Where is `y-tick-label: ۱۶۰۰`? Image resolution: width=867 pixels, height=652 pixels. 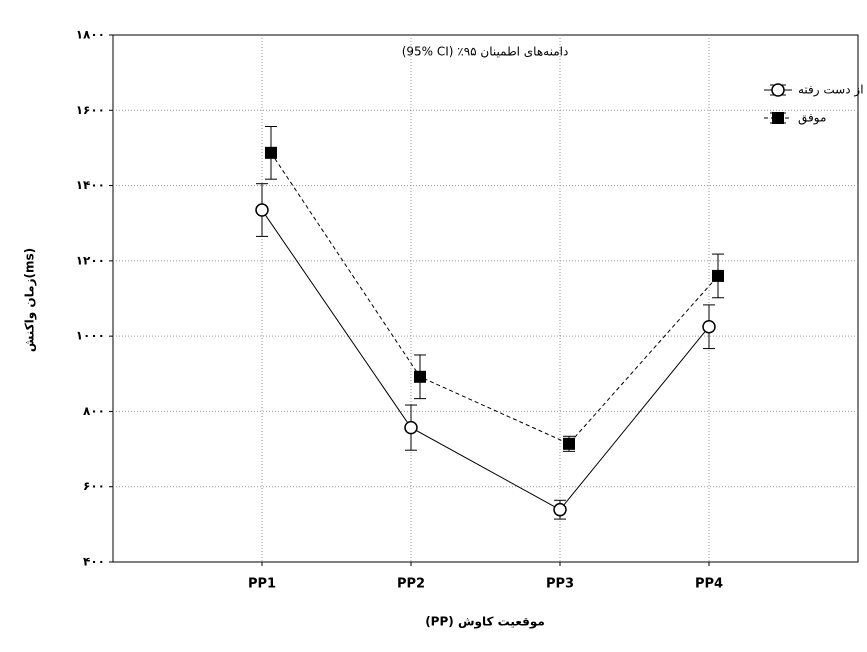 y-tick-label: ۱۶۰۰ is located at coordinates (90, 110).